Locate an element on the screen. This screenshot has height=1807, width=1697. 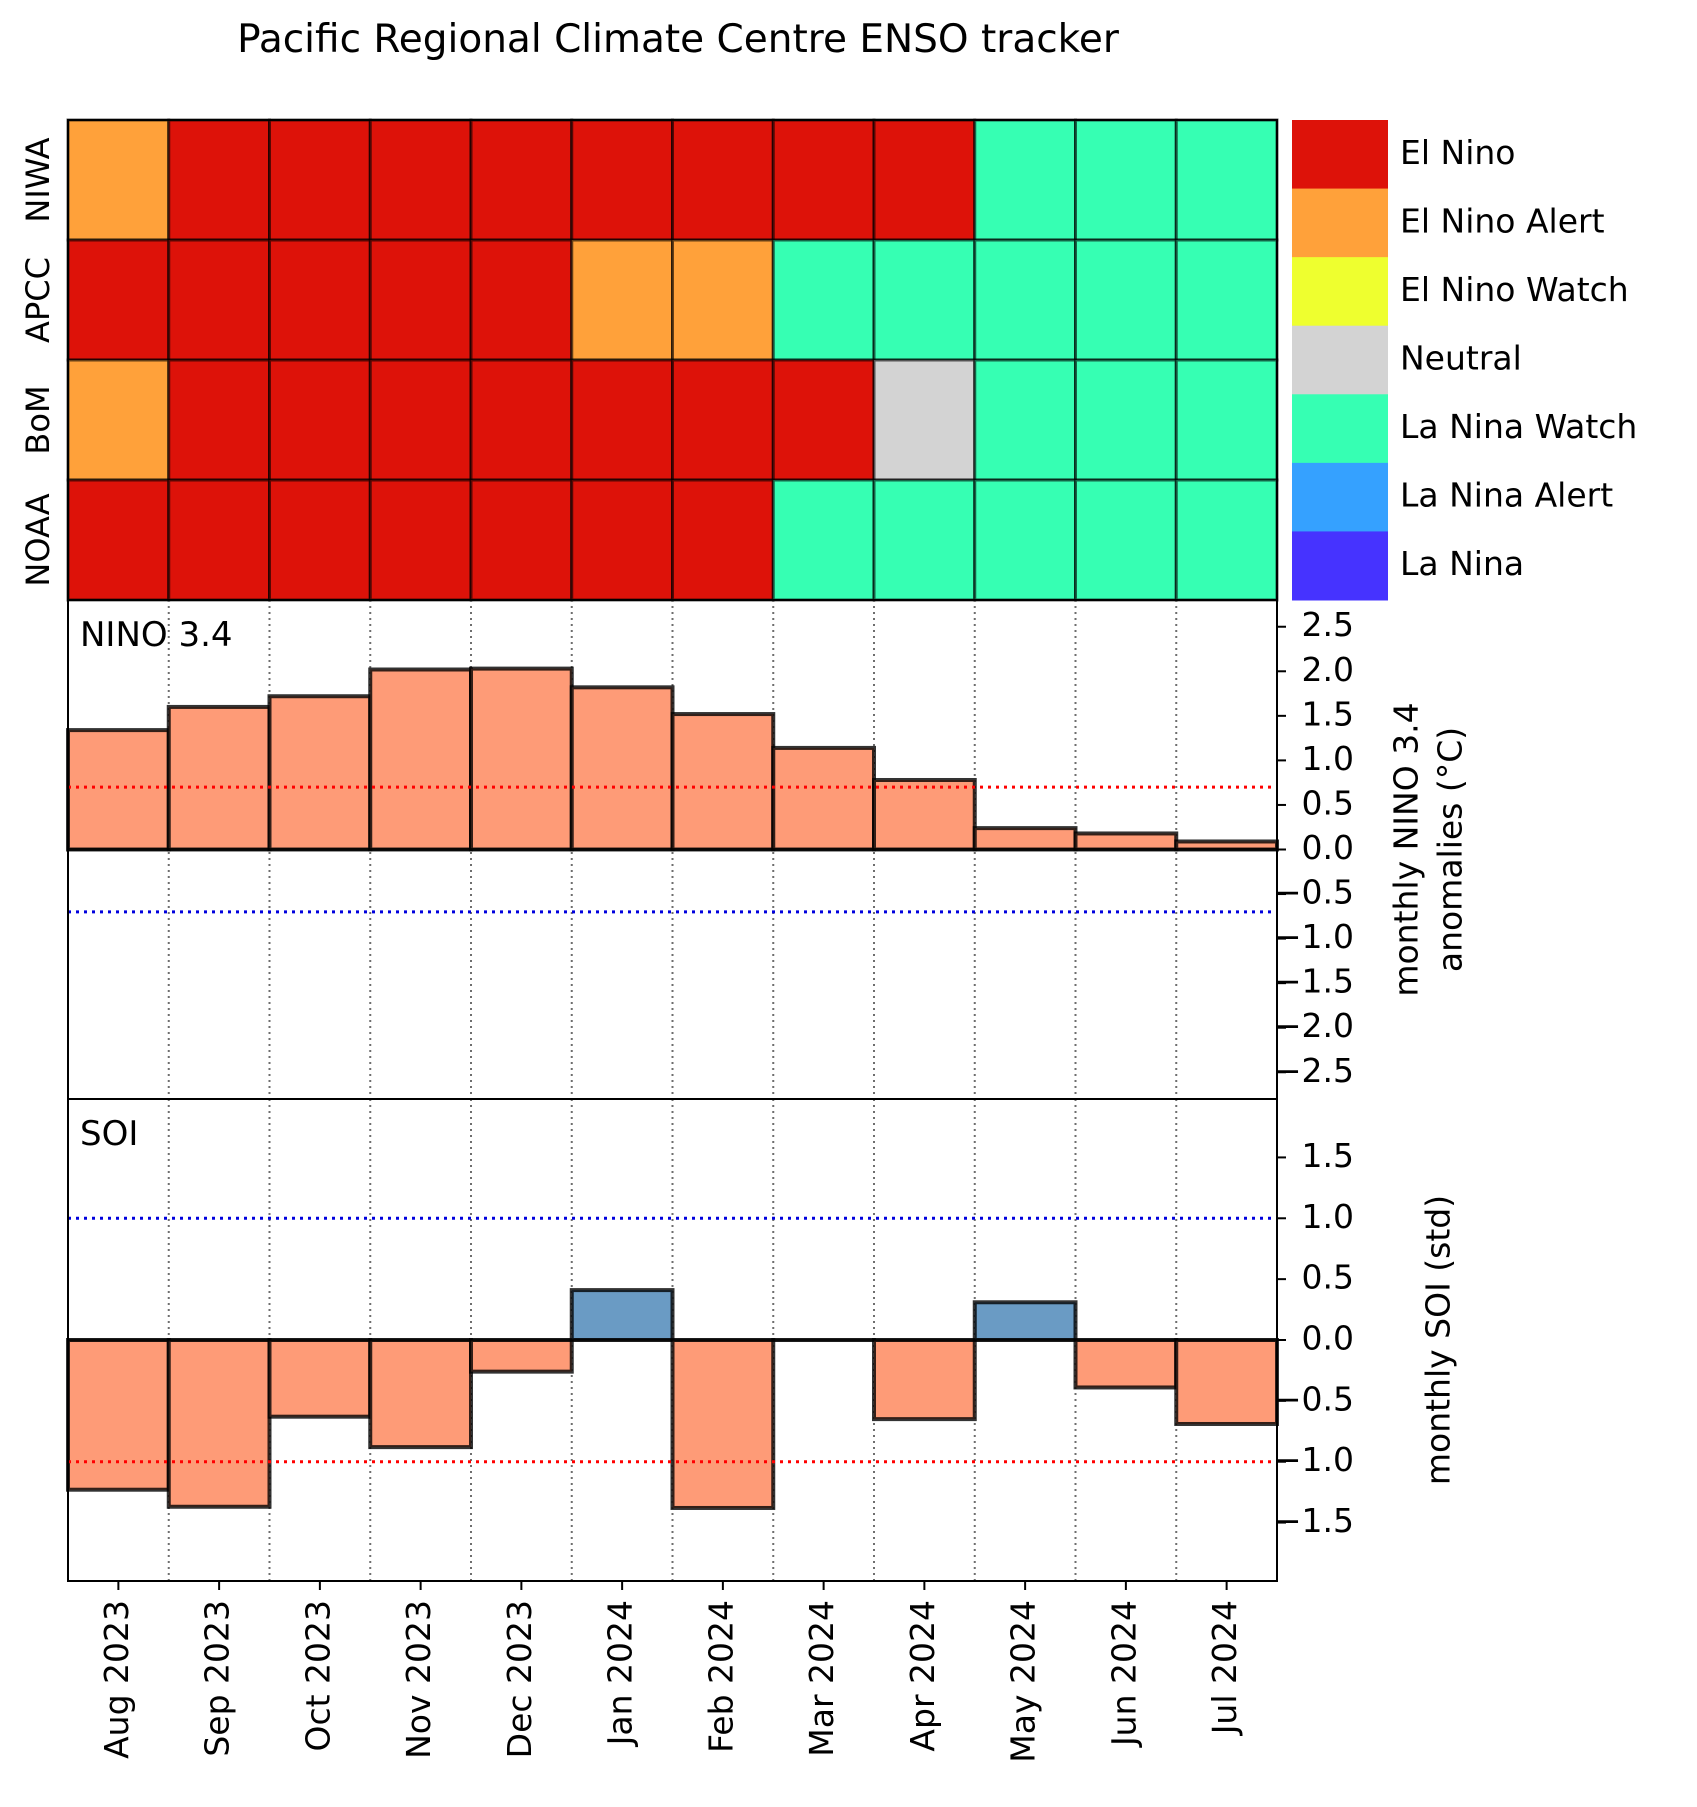
heatmap-cell-niwa-sep-2023 is located at coordinates (219, 180).